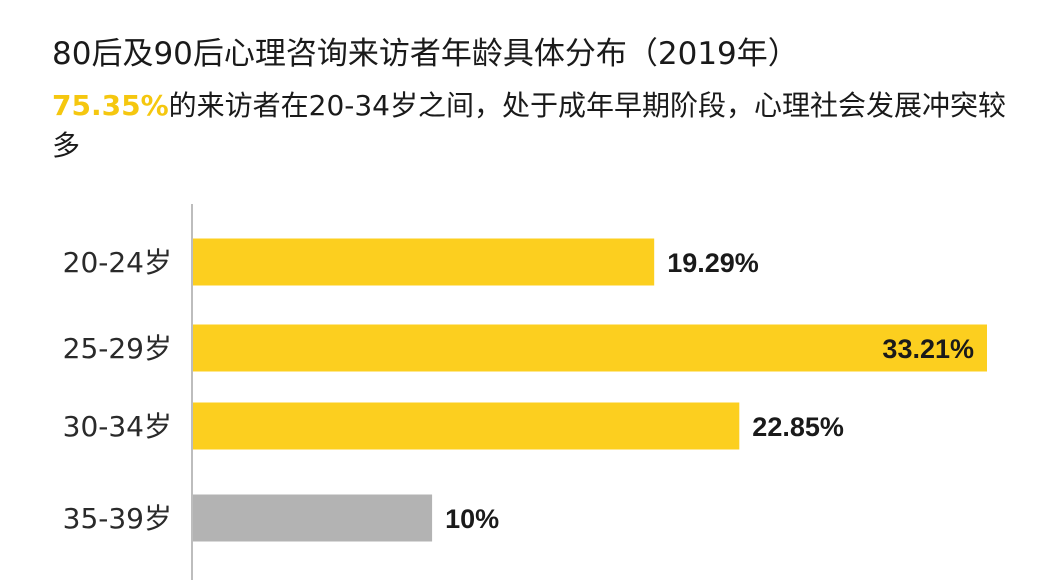  Describe the element at coordinates (117, 348) in the screenshot. I see `category-label: 25-29岁` at that location.